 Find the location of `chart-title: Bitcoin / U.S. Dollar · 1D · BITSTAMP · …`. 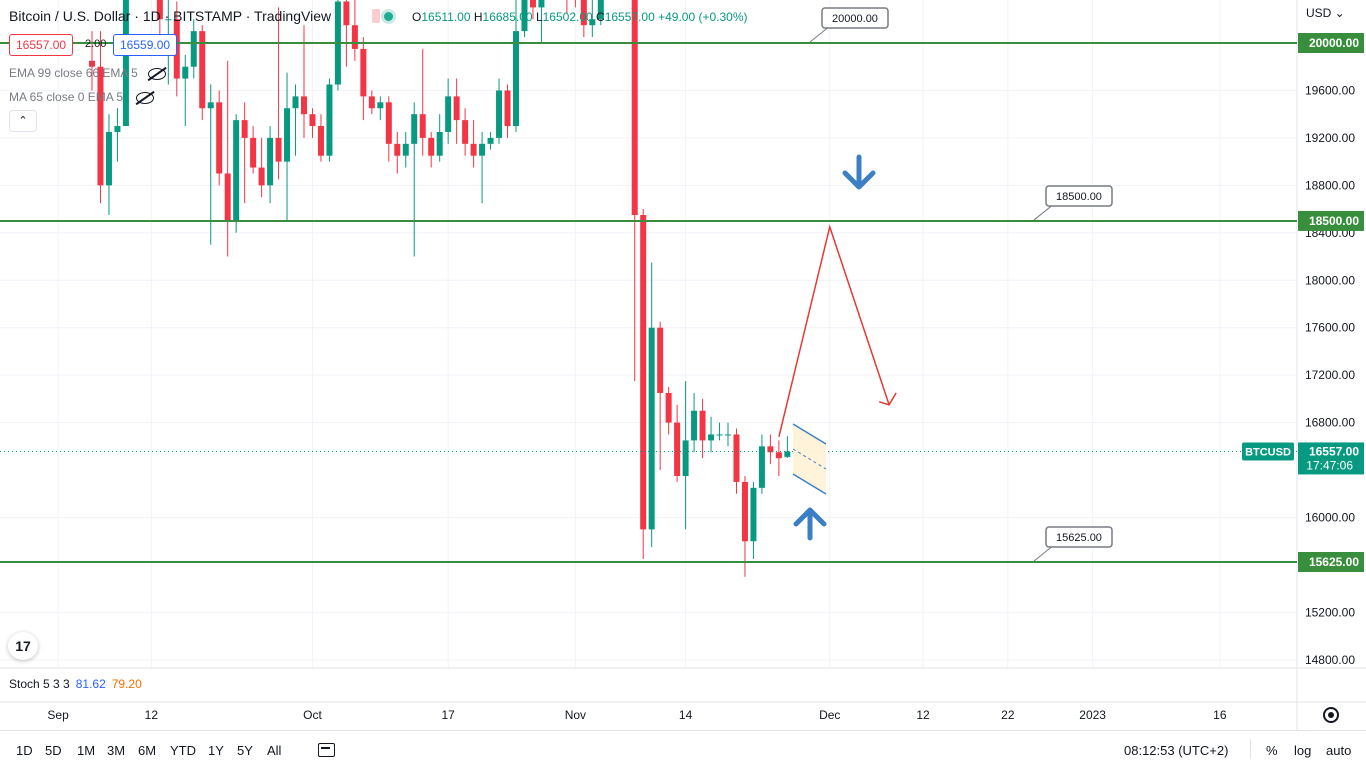

chart-title: Bitcoin / U.S. Dollar · 1D · BITSTAMP · … is located at coordinates (170, 16).